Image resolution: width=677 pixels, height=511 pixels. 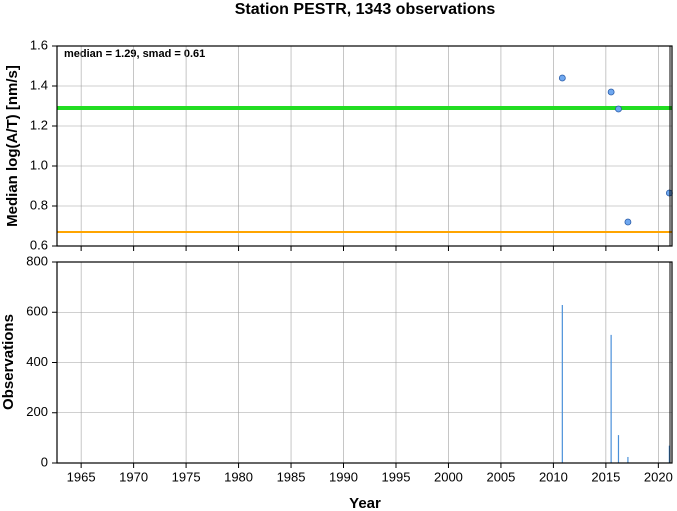 I want to click on x-tick-label: 2005, so click(x=500, y=476).